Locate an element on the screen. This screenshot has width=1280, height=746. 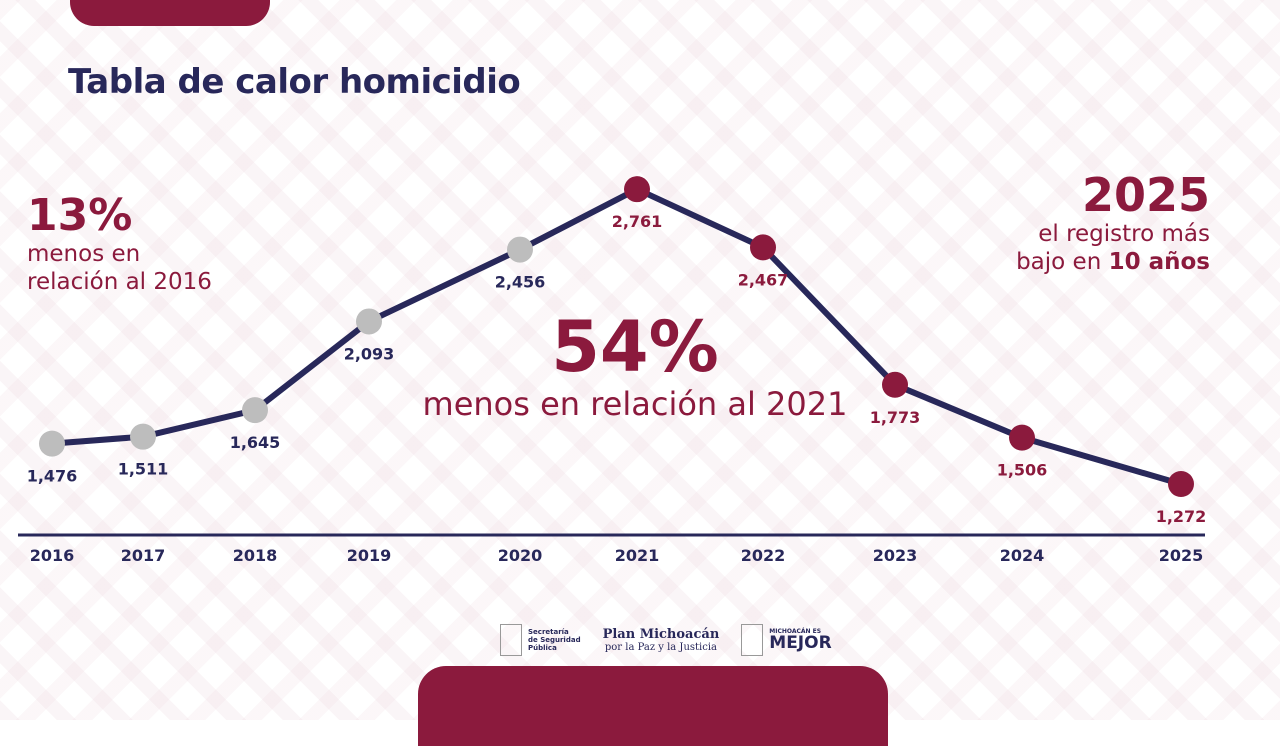
data-point-2022 is located at coordinates (763, 247).